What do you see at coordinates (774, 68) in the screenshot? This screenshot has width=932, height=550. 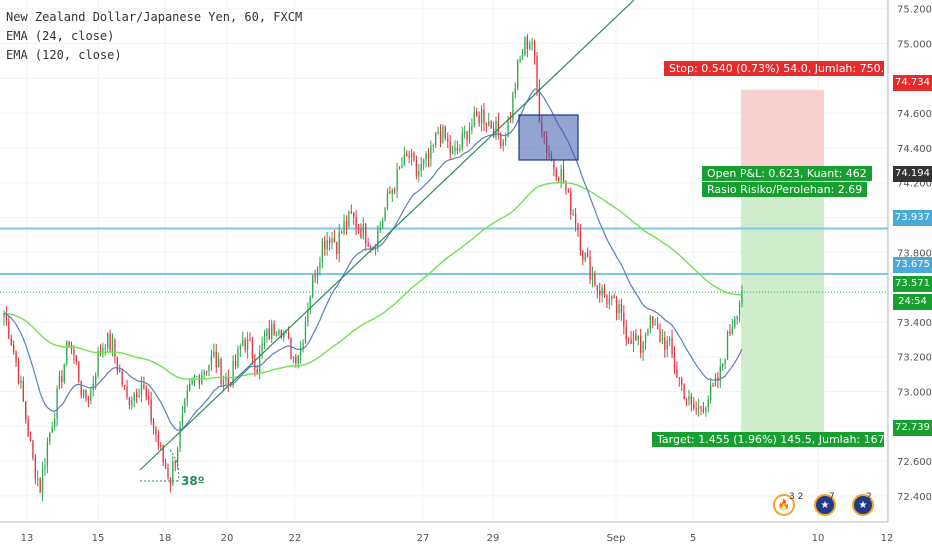 I see `stop-label: Stop: 0.540 (0.73%) 54.0, Jumlah: 750.5` at bounding box center [774, 68].